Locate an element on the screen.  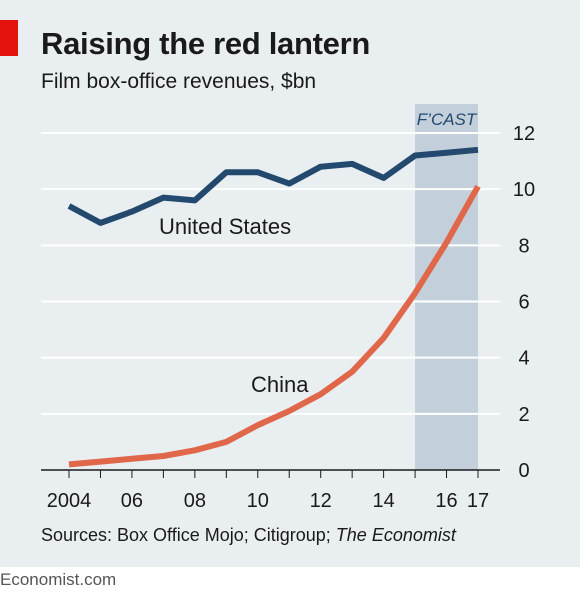
y-axis-ticks: 0 2 4 6 8 10 12 is located at coordinates (524, 302).